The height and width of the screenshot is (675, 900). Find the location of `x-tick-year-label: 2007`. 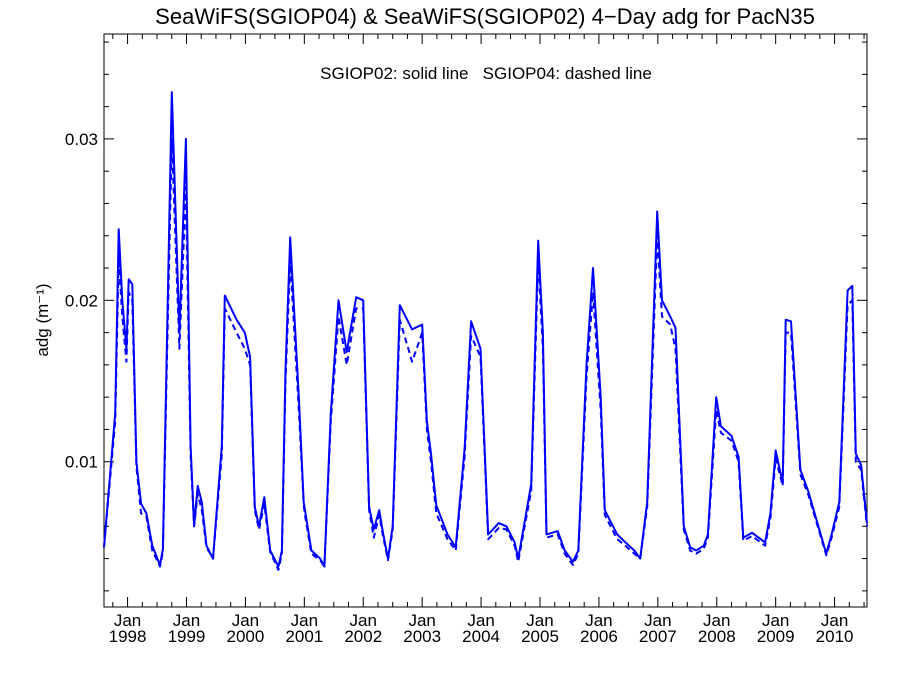

x-tick-year-label: 2007 is located at coordinates (658, 636).